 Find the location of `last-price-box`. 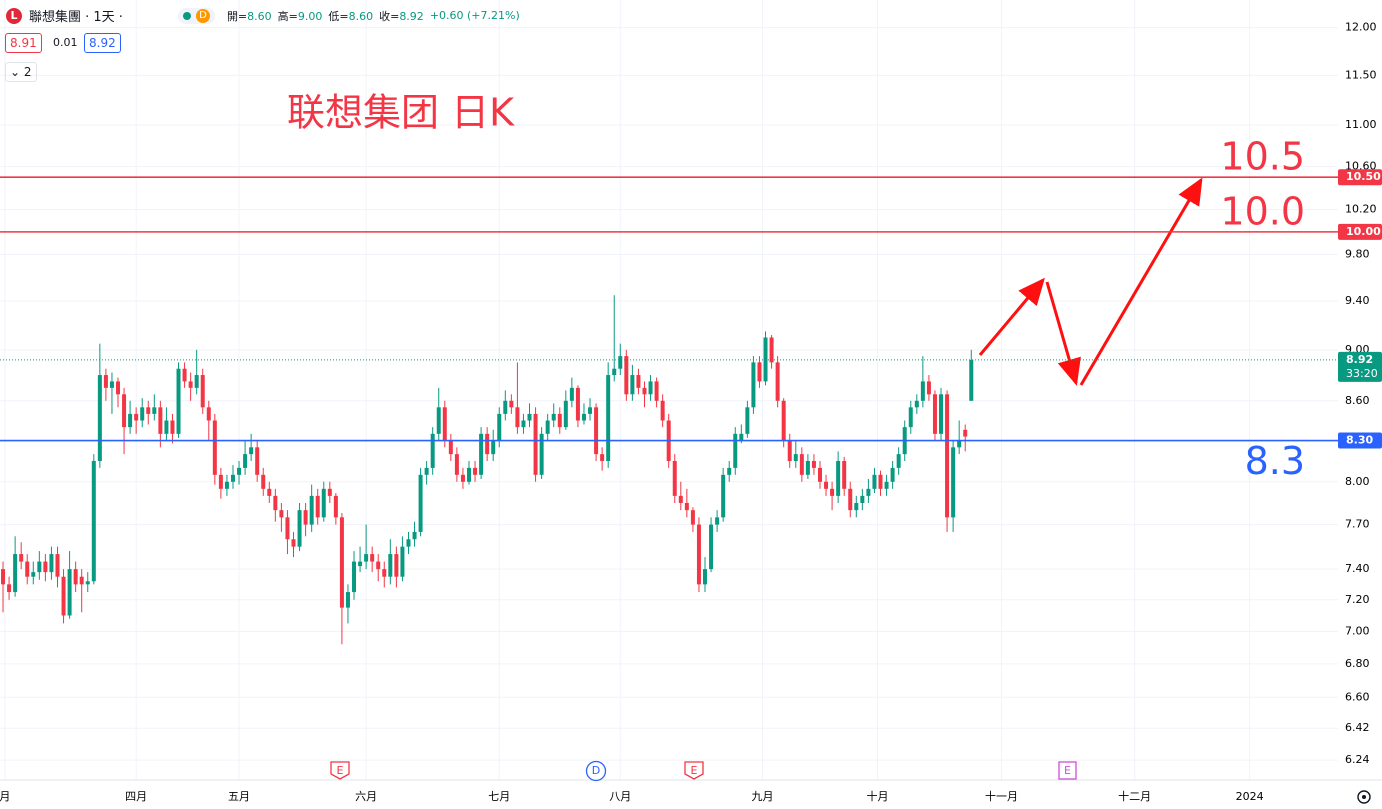

last-price-box is located at coordinates (1360, 366).